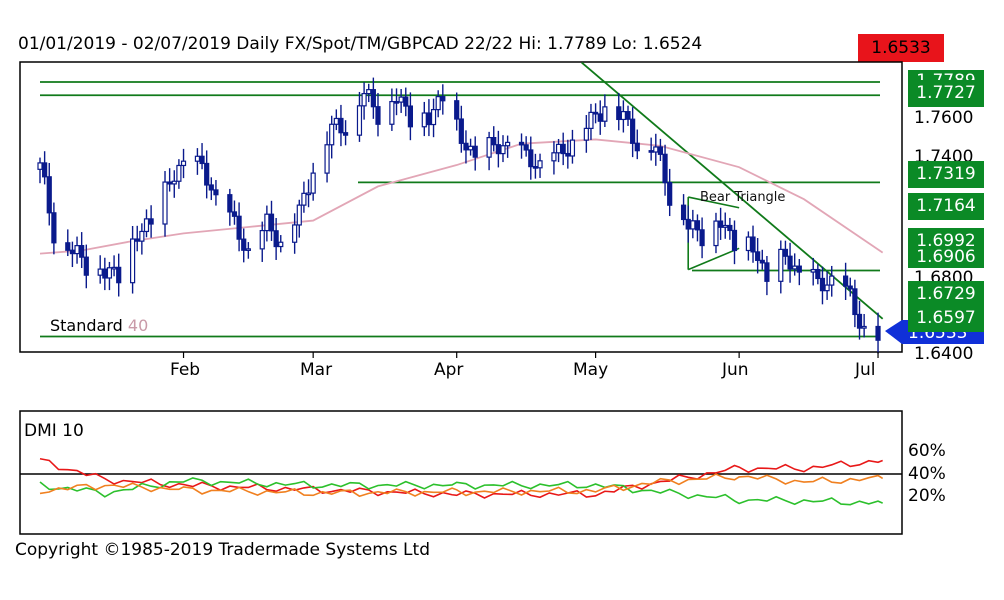  What do you see at coordinates (946, 257) in the screenshot?
I see `price-tag-6: 1.6906` at bounding box center [946, 257].